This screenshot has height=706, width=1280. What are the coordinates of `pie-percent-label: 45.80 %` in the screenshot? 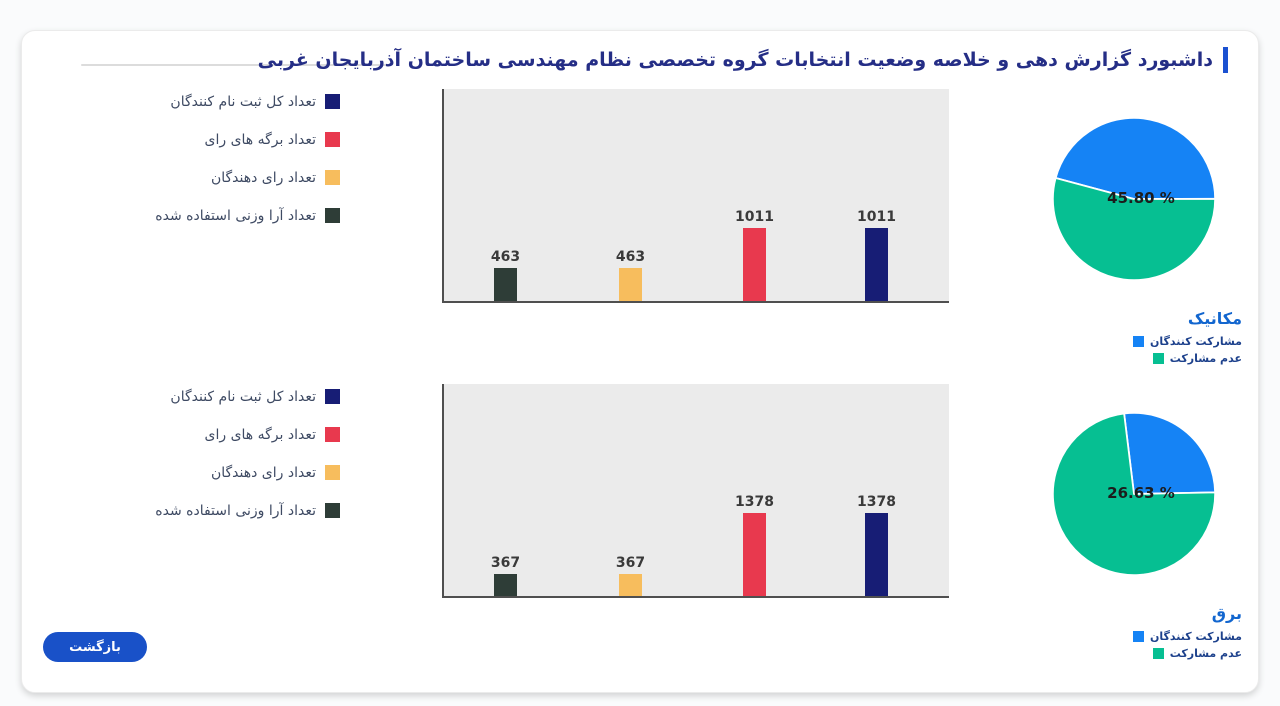 It's located at (1141, 198).